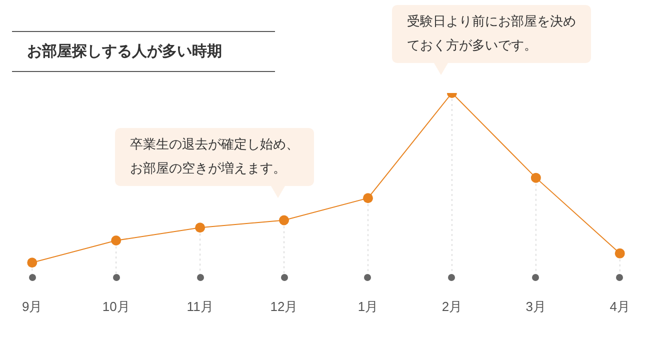  What do you see at coordinates (116, 306) in the screenshot?
I see `x-tick-label: 10月` at bounding box center [116, 306].